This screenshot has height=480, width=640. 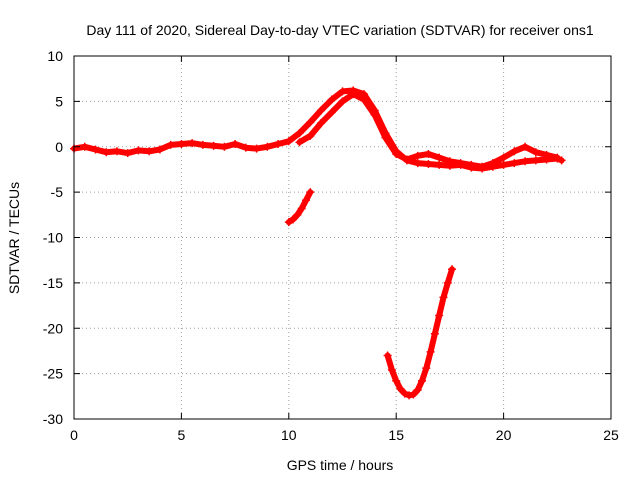 What do you see at coordinates (611, 435) in the screenshot?
I see `x-tick-label: 25` at bounding box center [611, 435].